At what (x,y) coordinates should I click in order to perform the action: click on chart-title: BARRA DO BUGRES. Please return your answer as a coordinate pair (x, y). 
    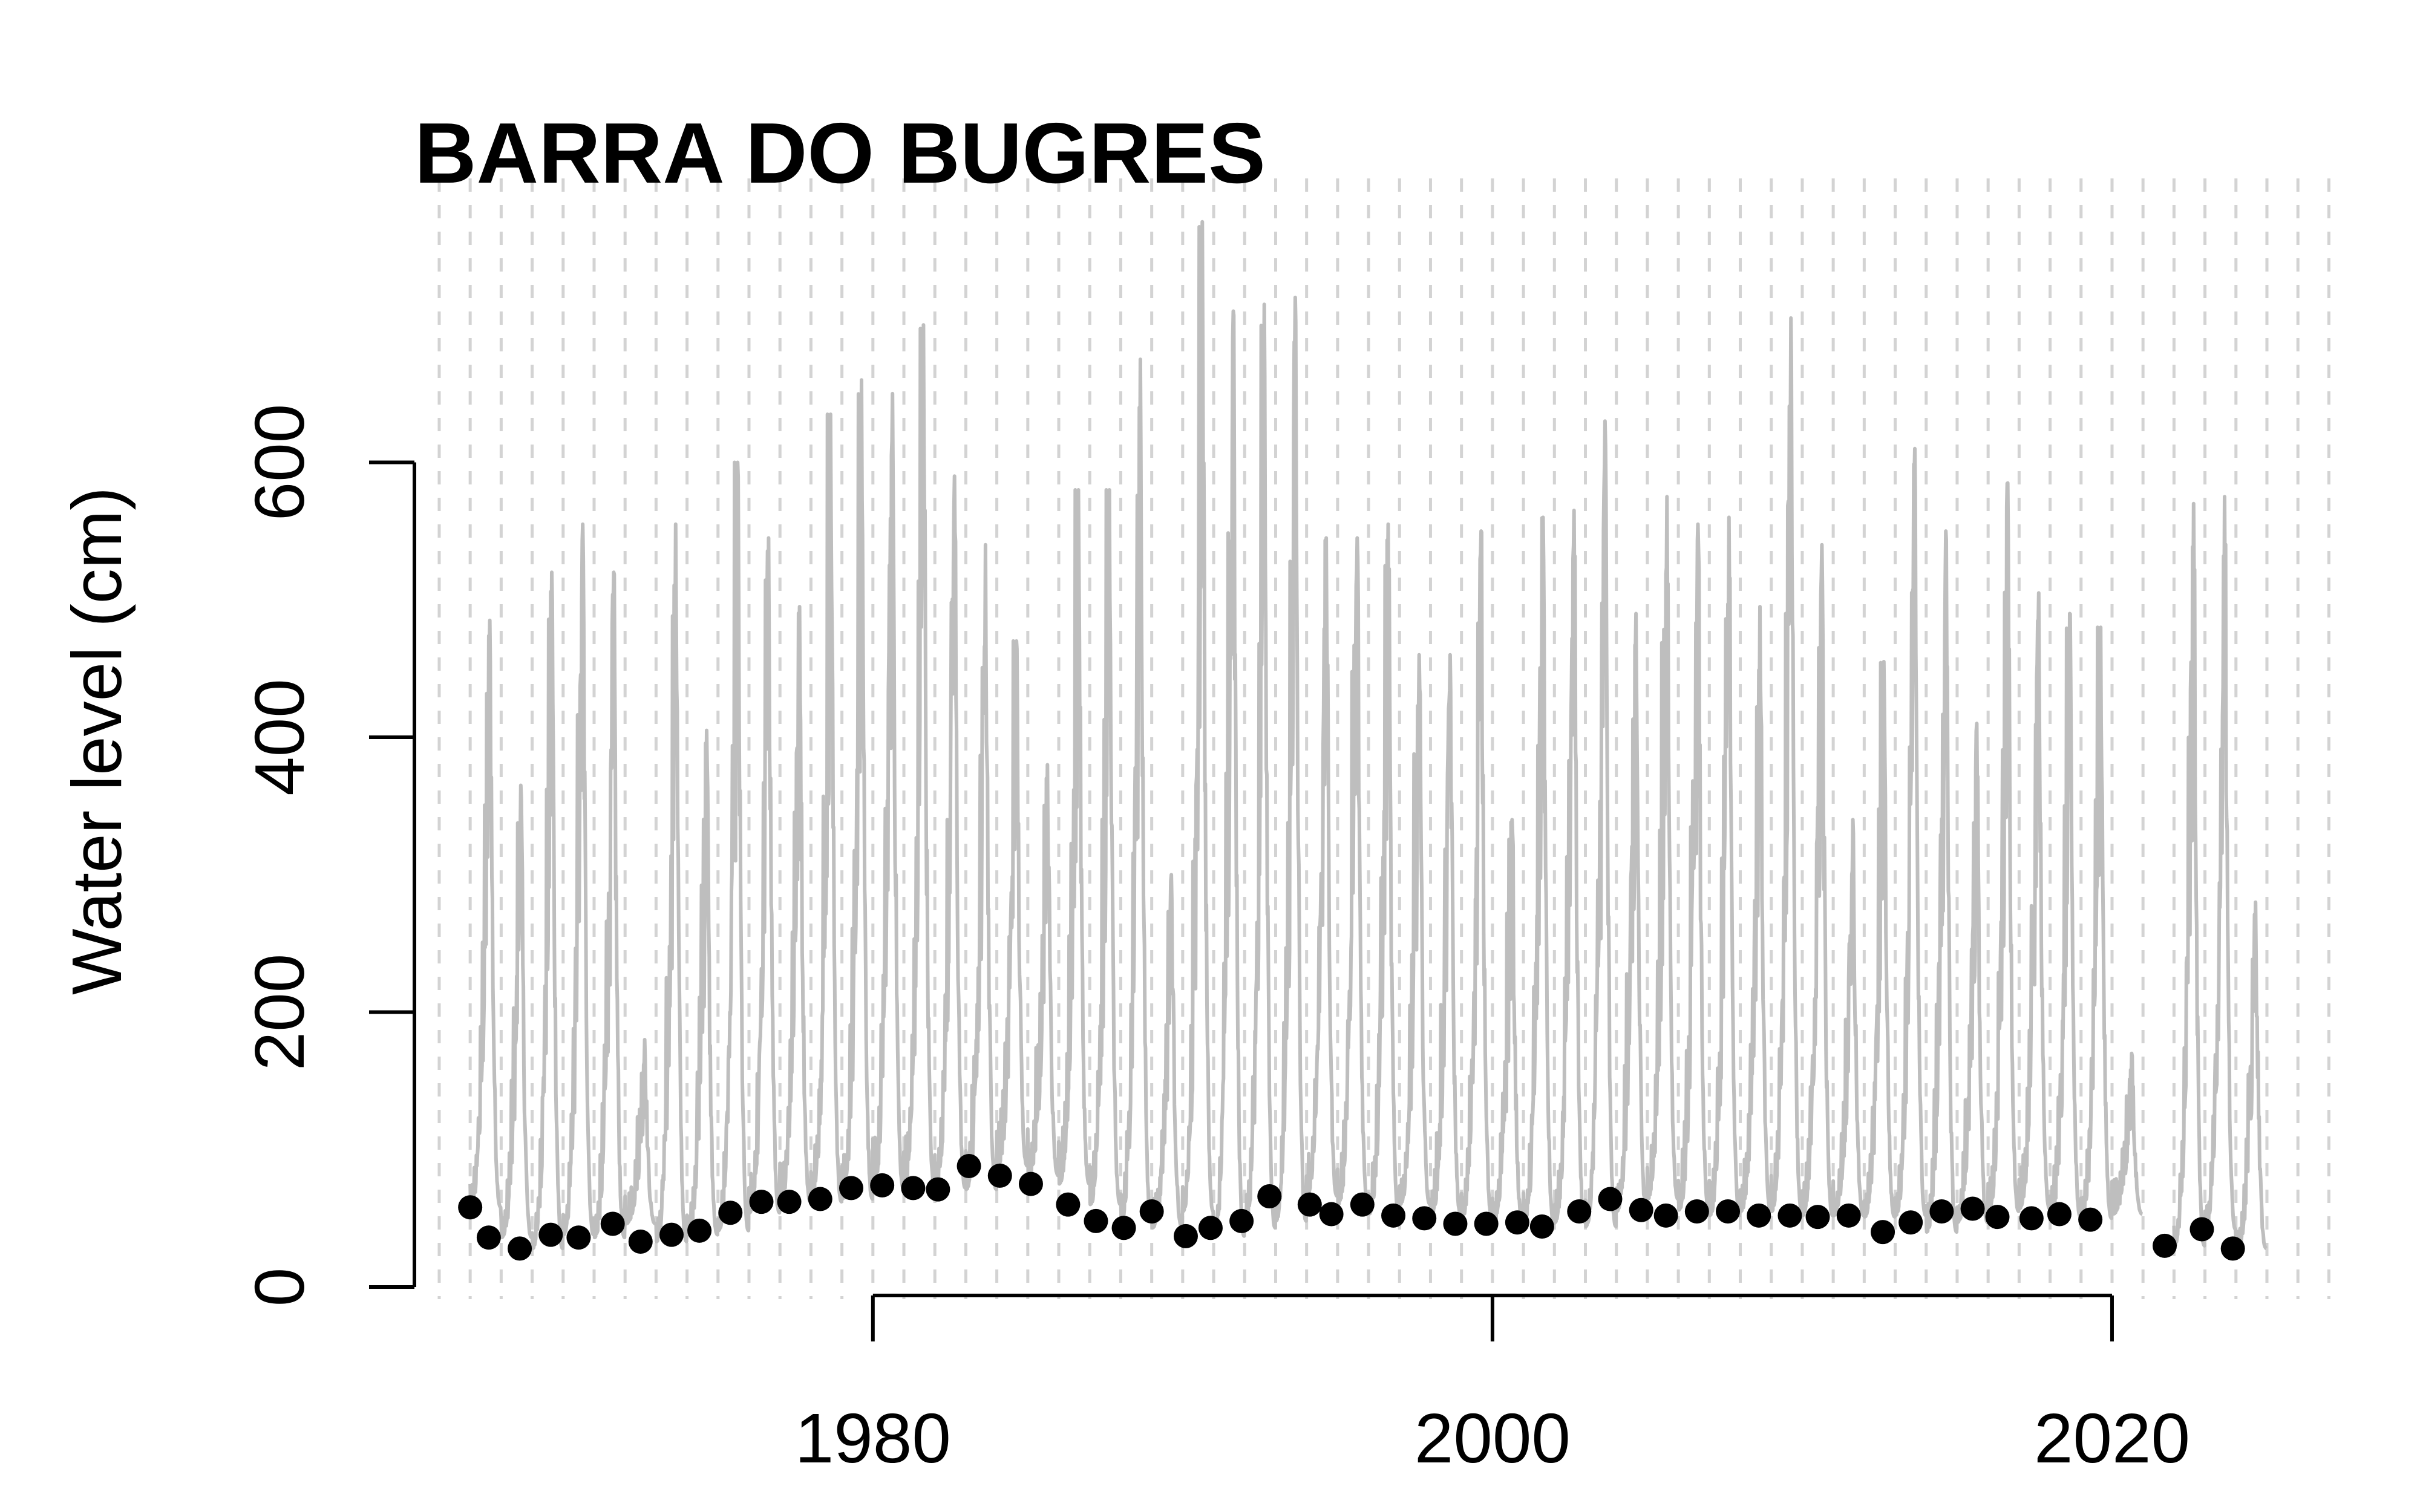
    Looking at the image, I should click on (840, 153).